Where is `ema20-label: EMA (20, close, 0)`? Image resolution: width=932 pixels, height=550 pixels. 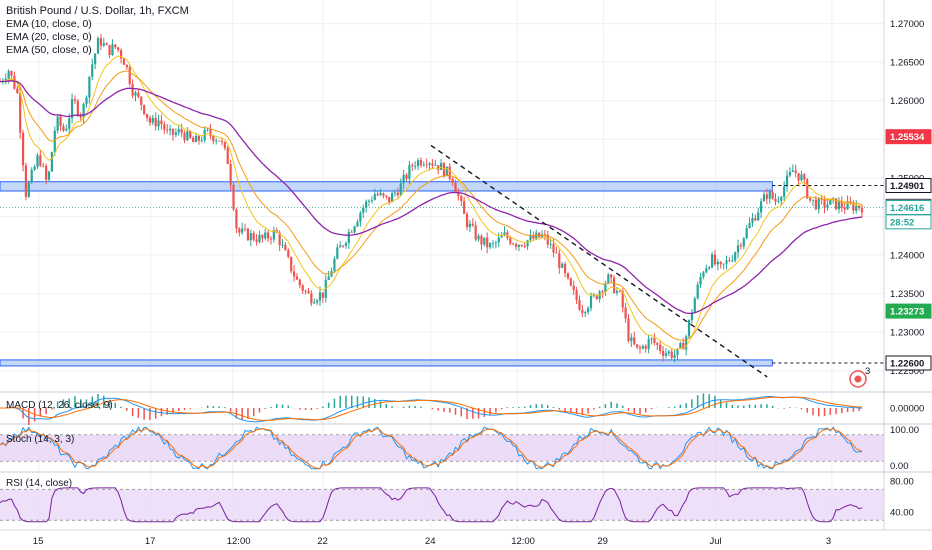 ema20-label: EMA (20, close, 0) is located at coordinates (49, 37).